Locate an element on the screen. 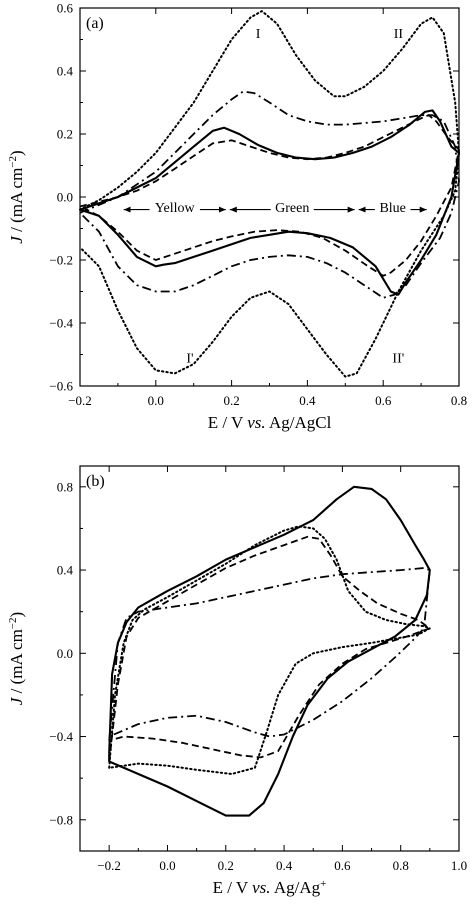 Image resolution: width=474 pixels, height=916 pixels. panel-a-x-tick-label: −0.2 is located at coordinates (80, 400).